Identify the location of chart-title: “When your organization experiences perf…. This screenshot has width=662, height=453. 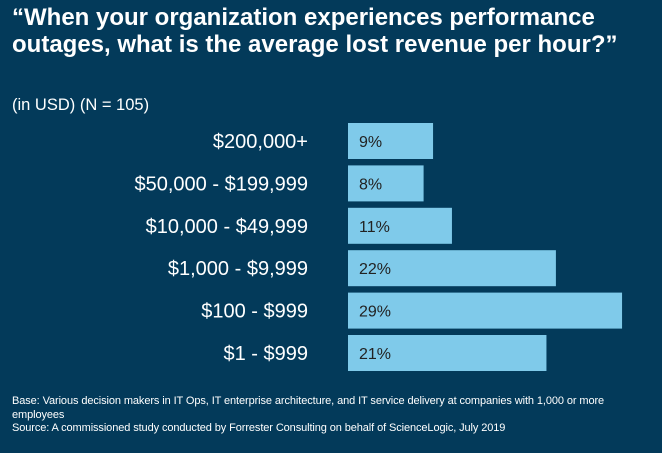
(315, 31).